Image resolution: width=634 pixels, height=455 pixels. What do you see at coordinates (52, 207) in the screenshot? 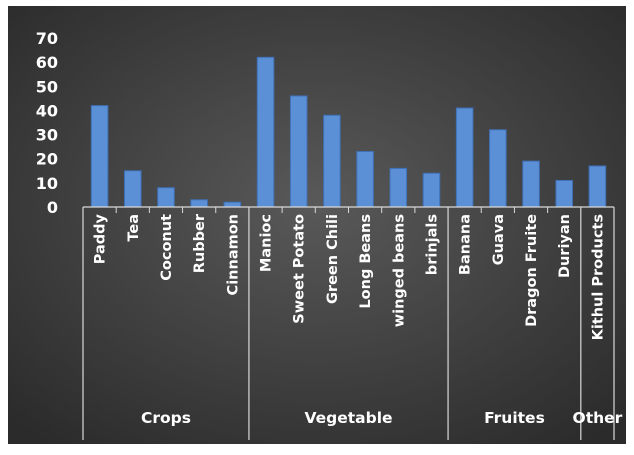
I see `y-tick-label: 0` at bounding box center [52, 207].